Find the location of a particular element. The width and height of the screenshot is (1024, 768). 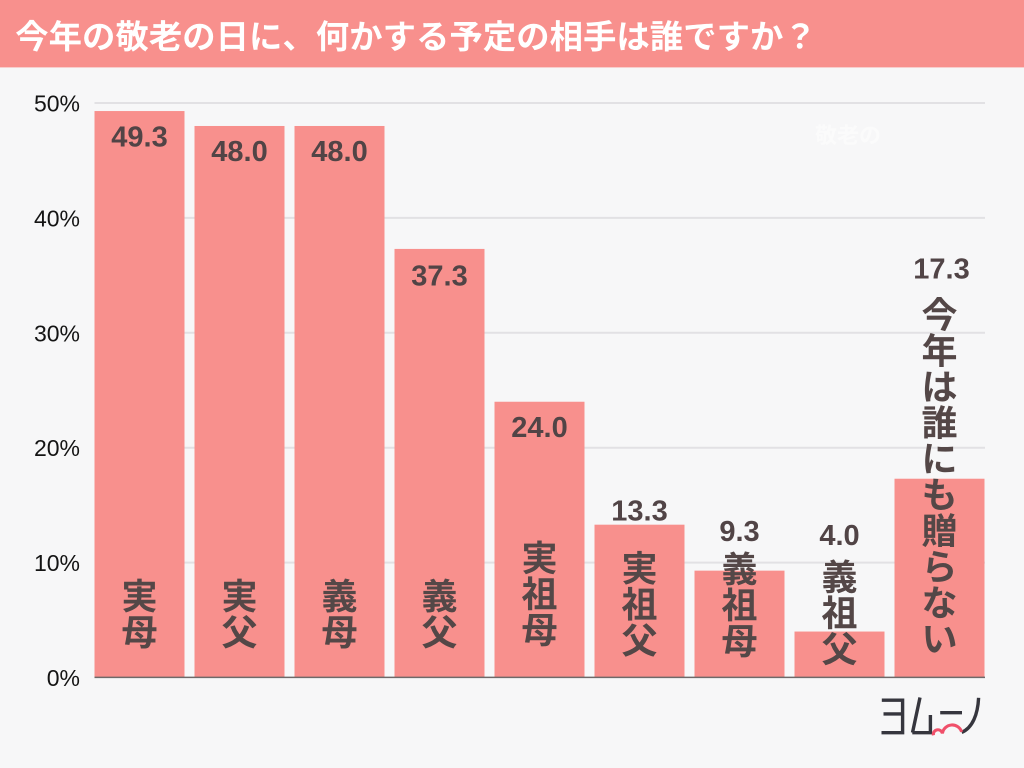

svg-text: 17.3 is located at coordinates (941, 270).